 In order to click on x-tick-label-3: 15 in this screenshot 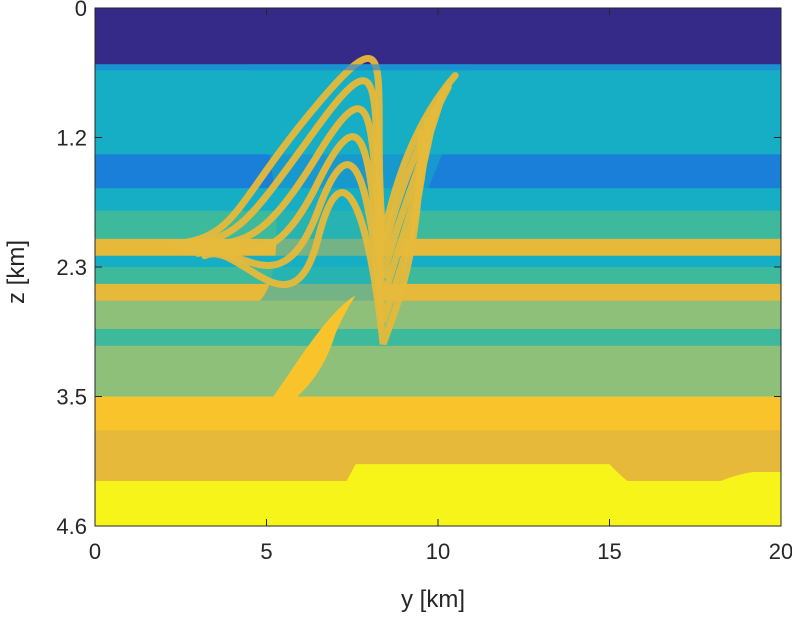, I will do `click(609, 551)`.